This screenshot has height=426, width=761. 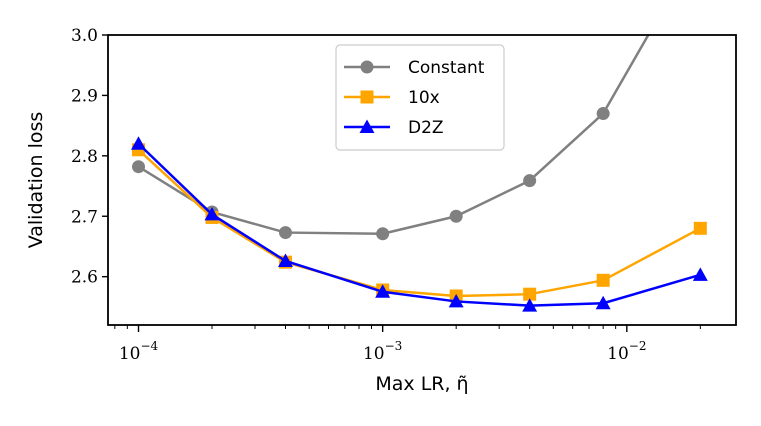 I want to click on y-tick-label: 2.9, so click(x=84, y=96).